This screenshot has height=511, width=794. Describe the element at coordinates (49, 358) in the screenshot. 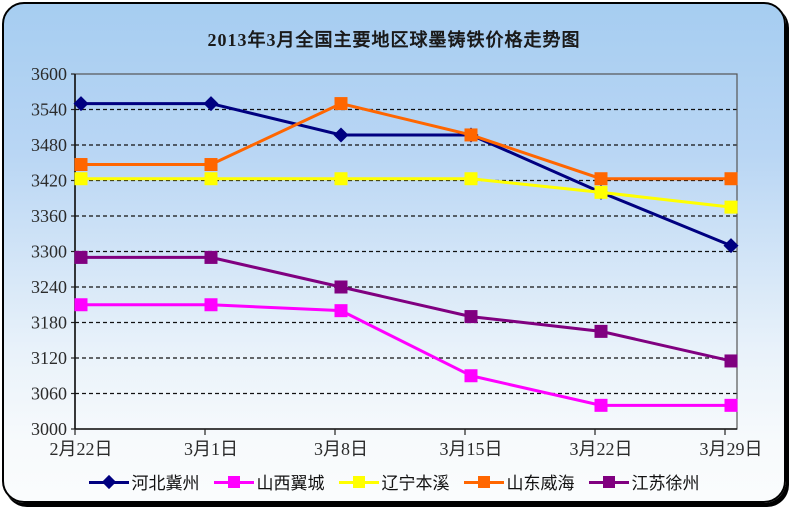

I see `y-axis-label: 3120` at that location.